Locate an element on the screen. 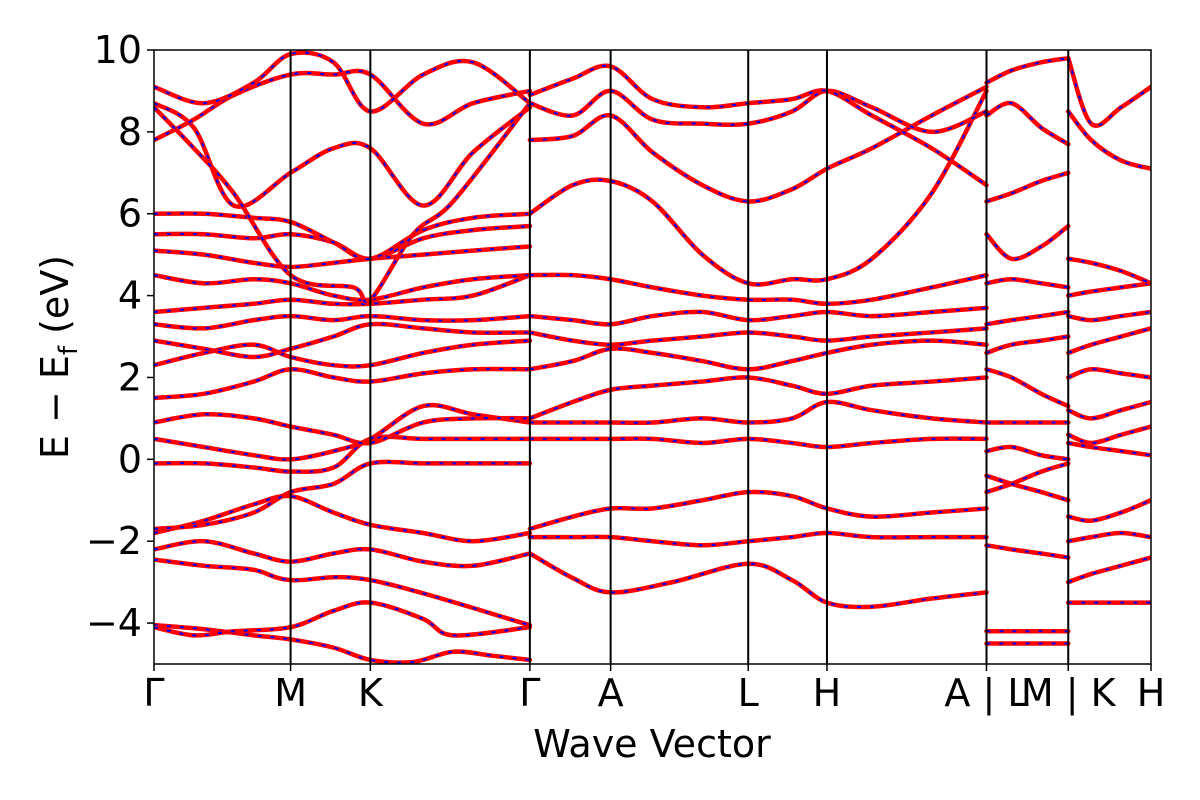  x-tick-label: L is located at coordinates (748, 693).